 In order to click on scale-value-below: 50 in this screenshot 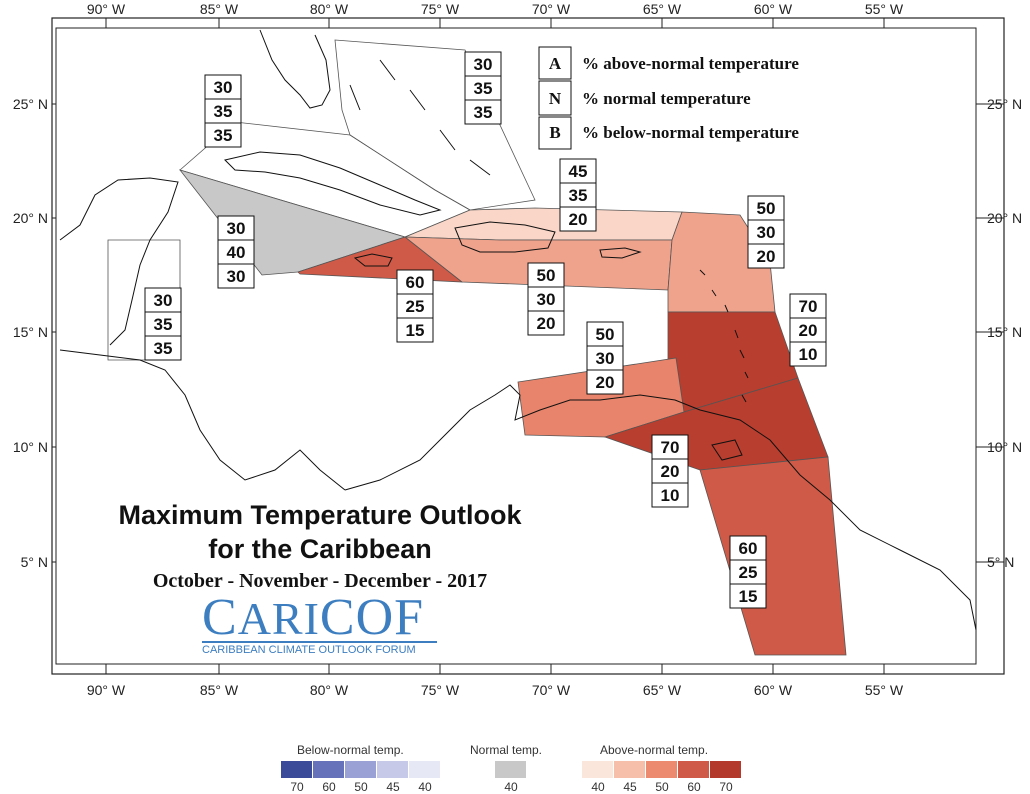, I will do `click(361, 787)`.